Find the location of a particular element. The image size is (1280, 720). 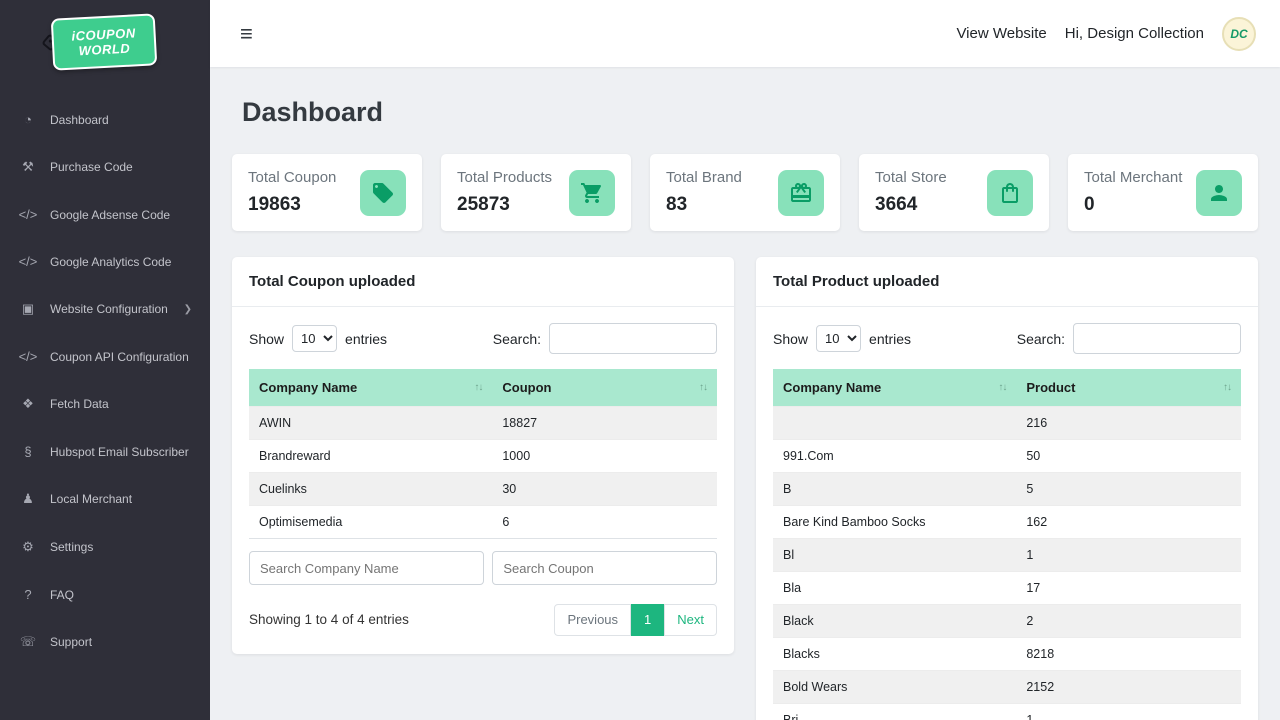

cell-product: 162 is located at coordinates (1128, 522).